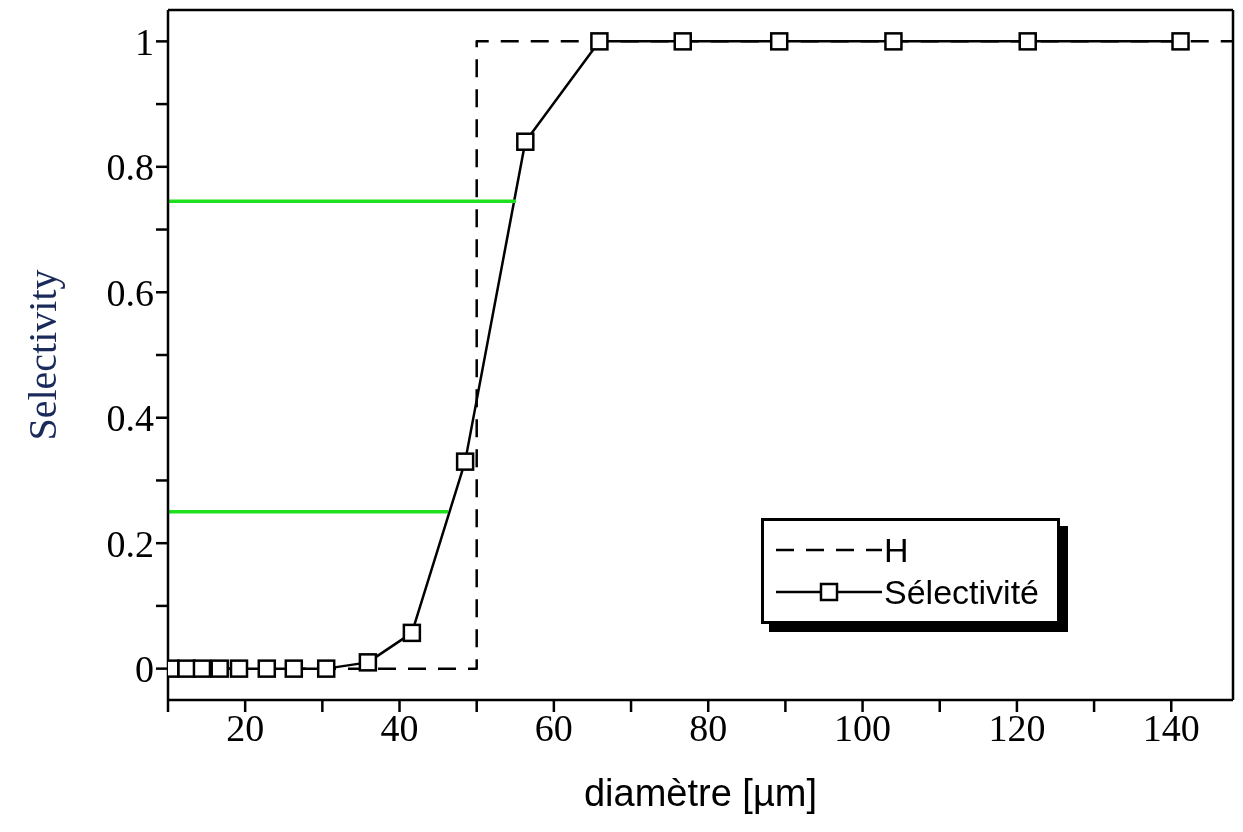  What do you see at coordinates (43, 355) in the screenshot?
I see `y-axis-title: Selectivity` at bounding box center [43, 355].